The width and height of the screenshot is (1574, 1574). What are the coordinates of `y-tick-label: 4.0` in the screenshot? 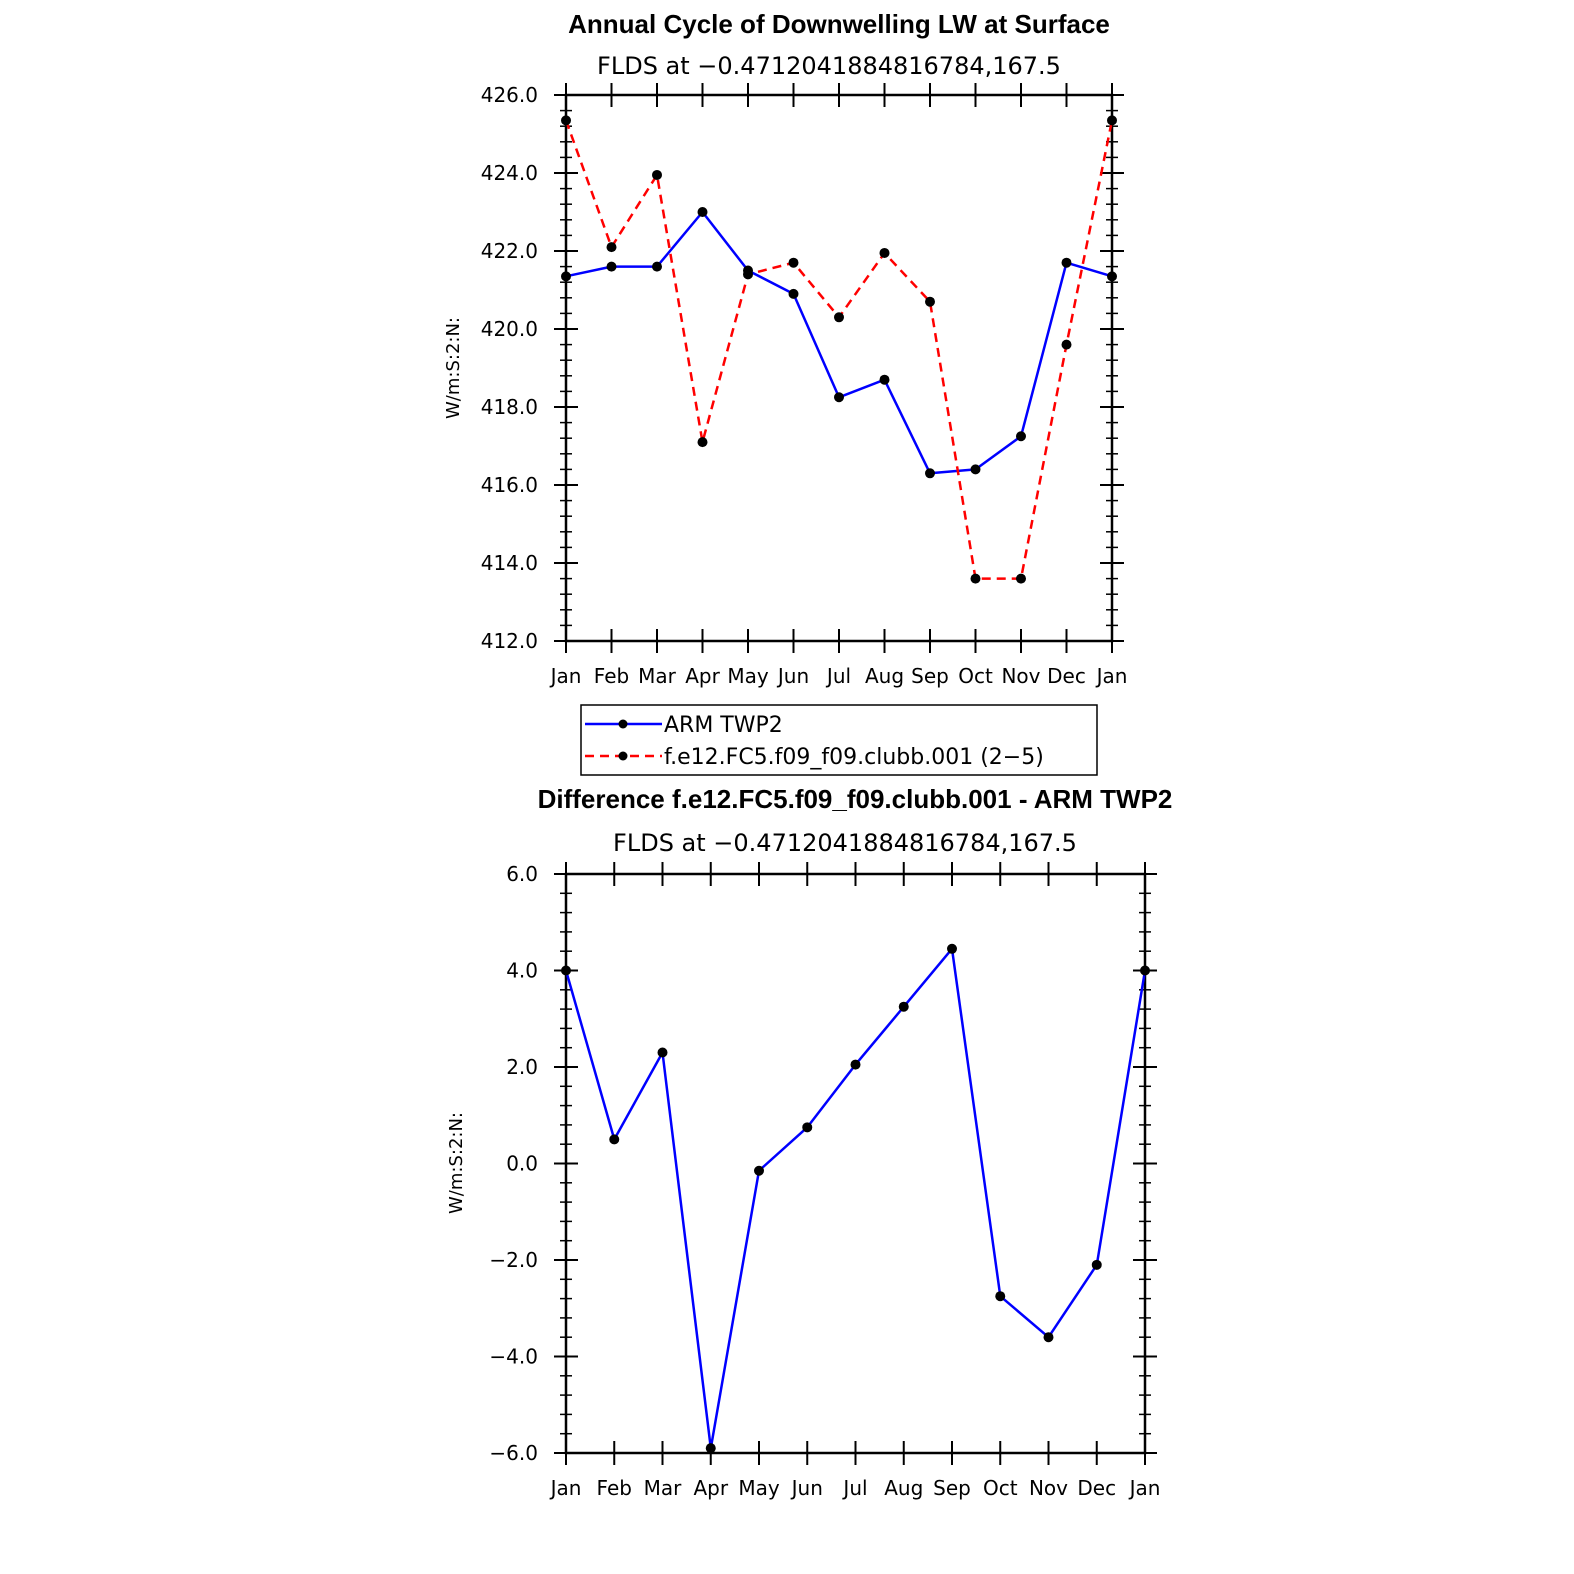 It's located at (522, 971).